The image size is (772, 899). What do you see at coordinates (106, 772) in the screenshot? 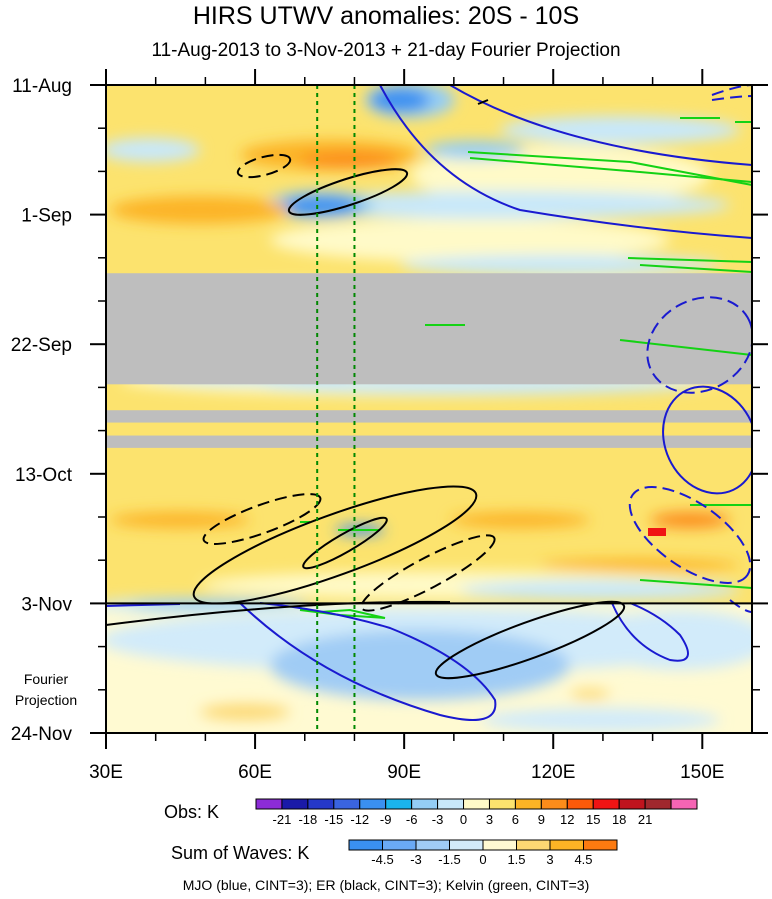
I see `x-tick-label: 30E` at bounding box center [106, 772].